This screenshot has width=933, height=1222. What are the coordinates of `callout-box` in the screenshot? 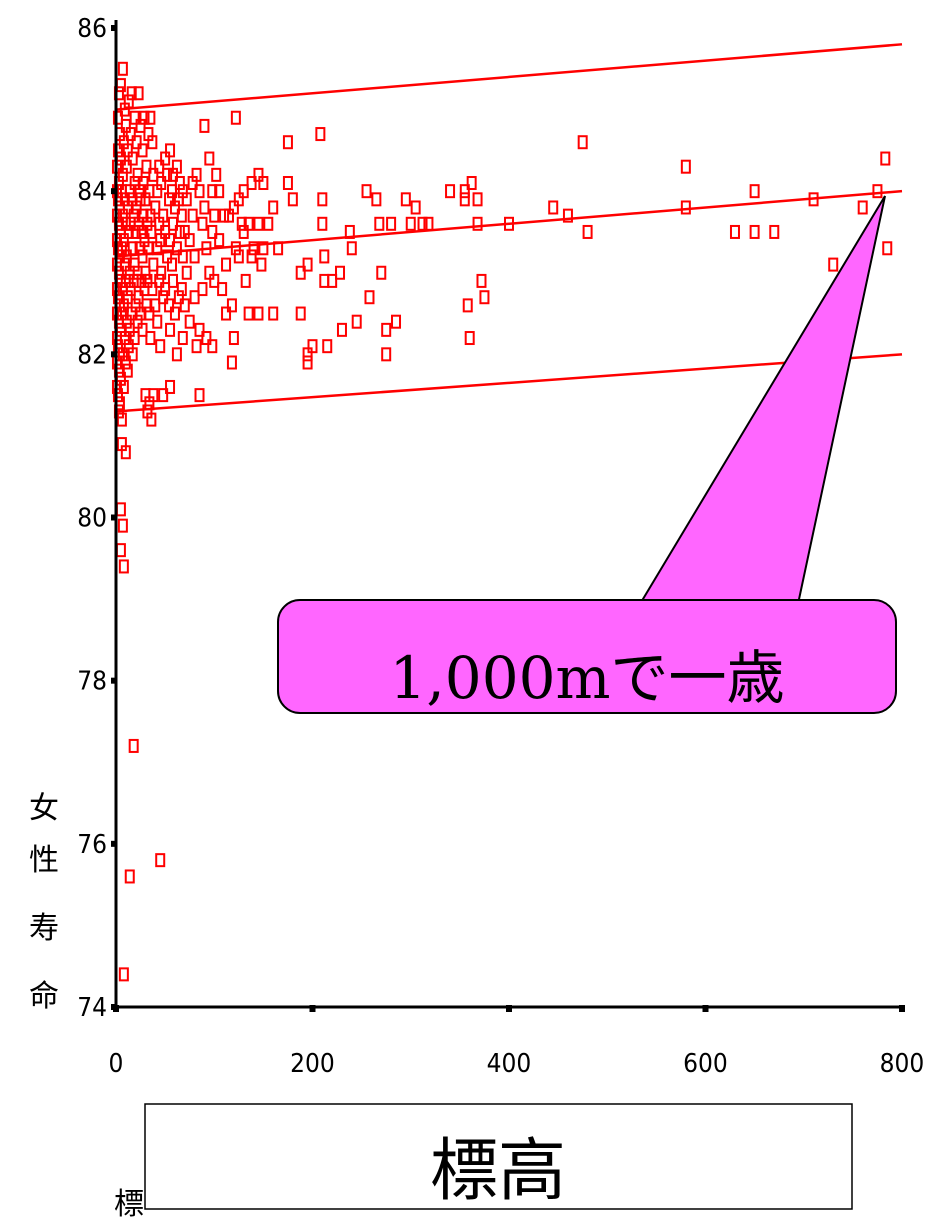 It's located at (587, 656).